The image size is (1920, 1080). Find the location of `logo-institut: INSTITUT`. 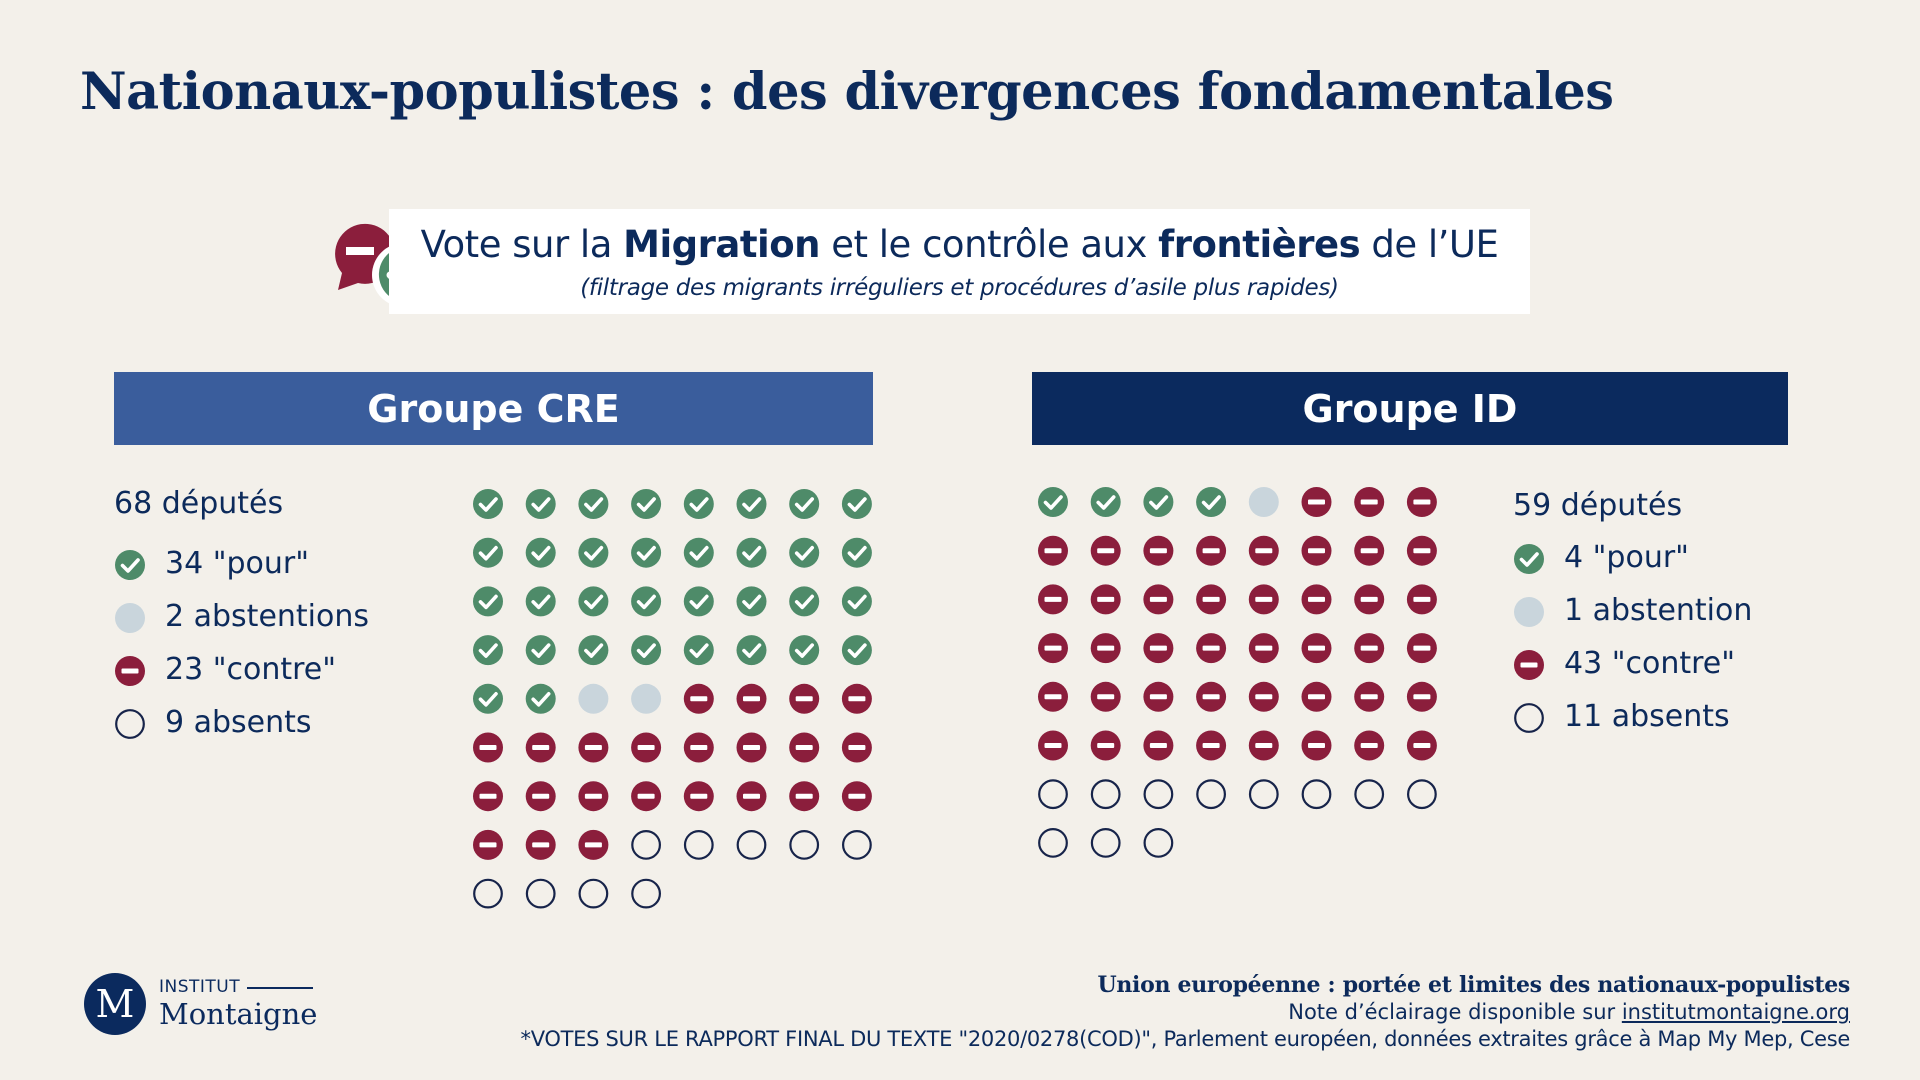

logo-institut: INSTITUT is located at coordinates (200, 987).